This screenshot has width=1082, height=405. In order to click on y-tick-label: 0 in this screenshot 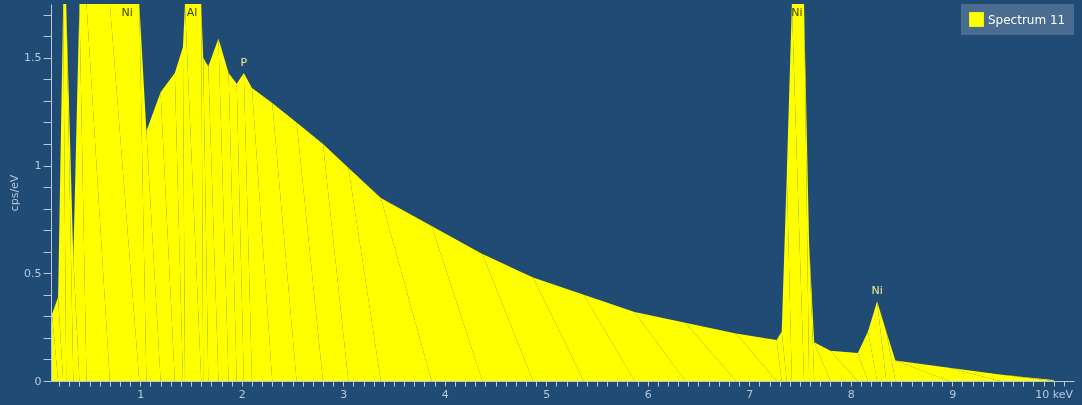, I will do `click(38, 381)`.